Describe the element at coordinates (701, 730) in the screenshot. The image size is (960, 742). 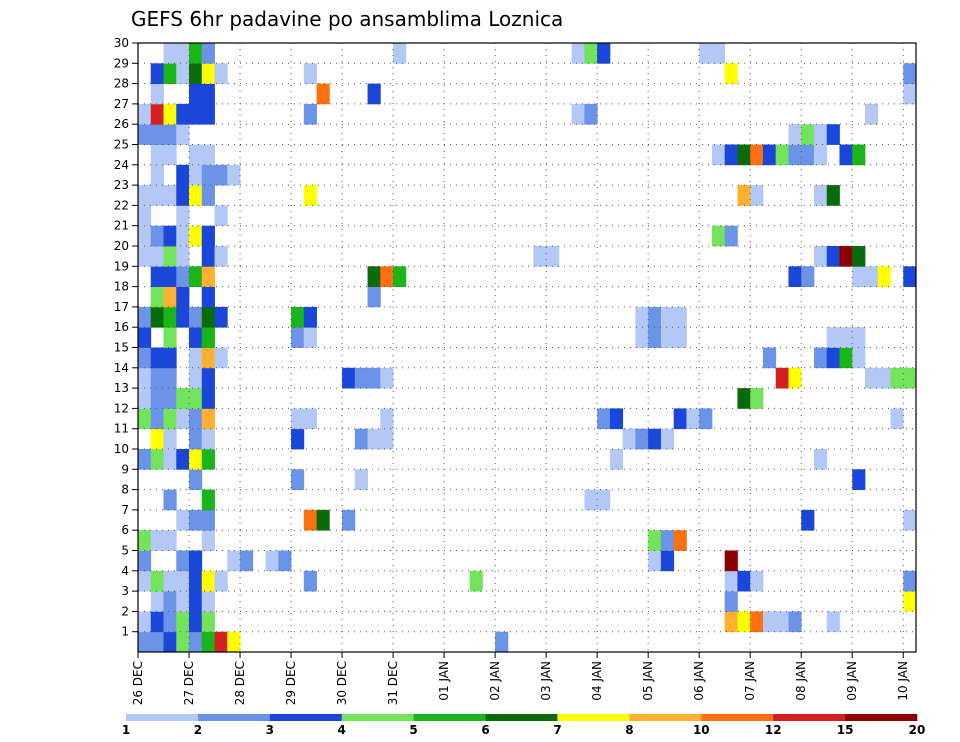
I see `colorbar-label: 10` at that location.